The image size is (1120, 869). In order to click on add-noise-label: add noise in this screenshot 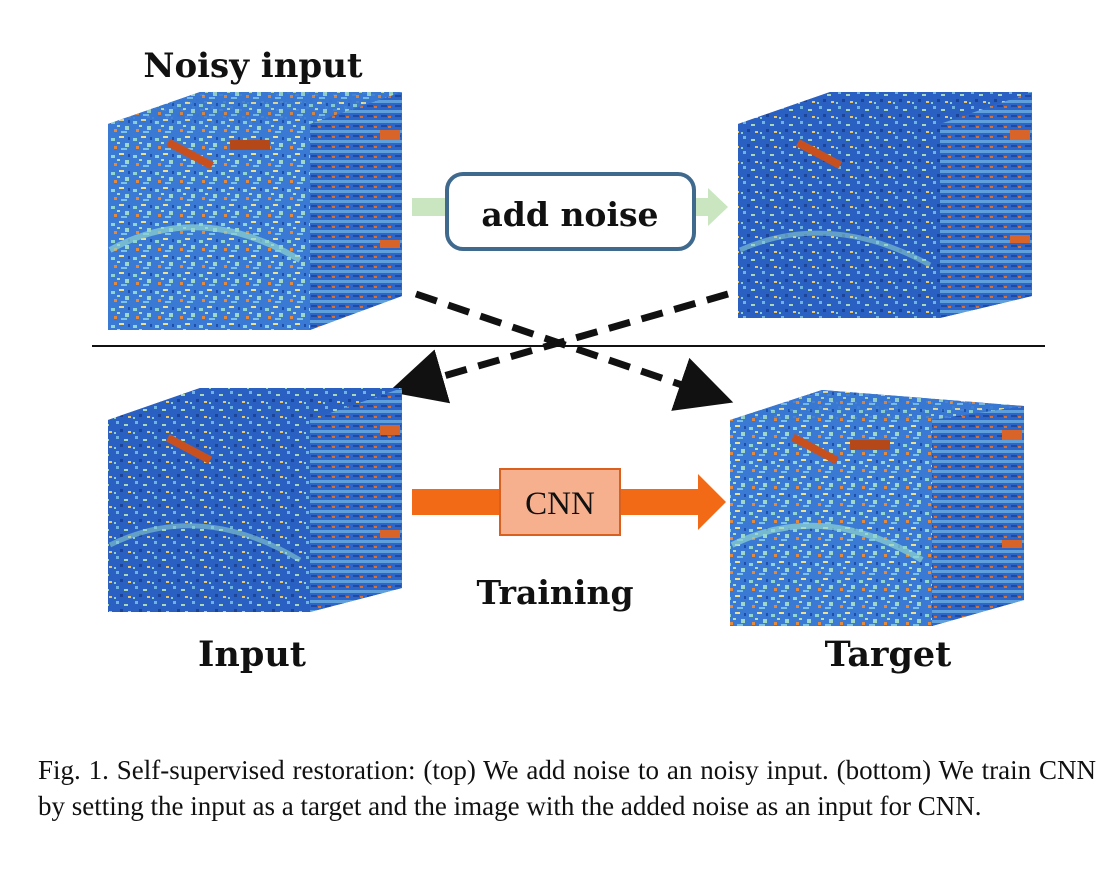, I will do `click(569, 214)`.